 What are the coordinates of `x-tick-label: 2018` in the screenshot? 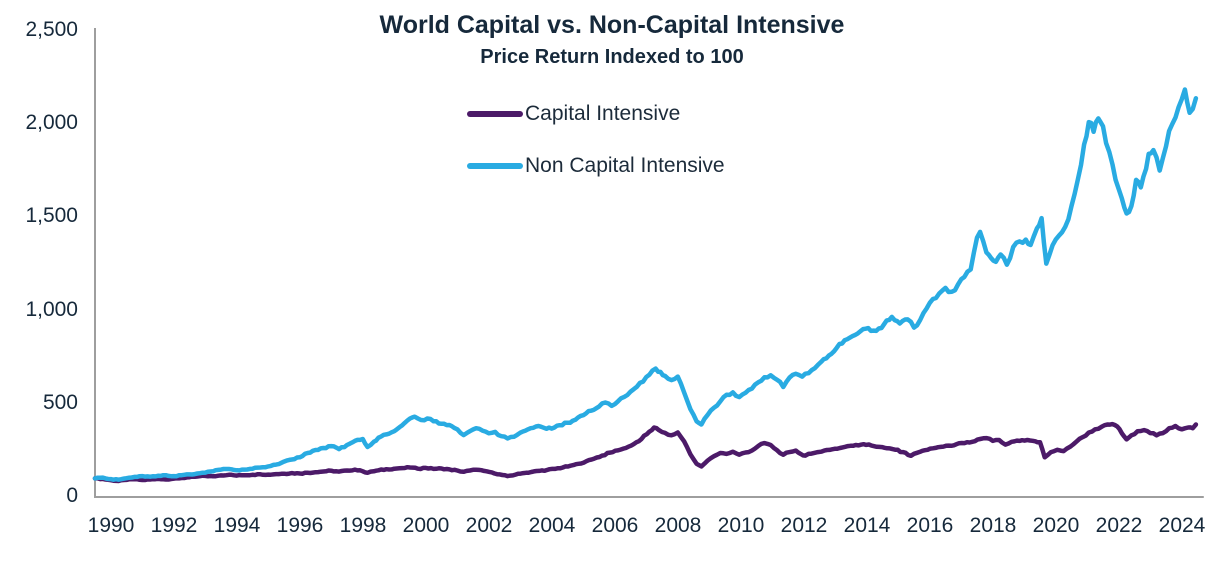 It's located at (993, 525).